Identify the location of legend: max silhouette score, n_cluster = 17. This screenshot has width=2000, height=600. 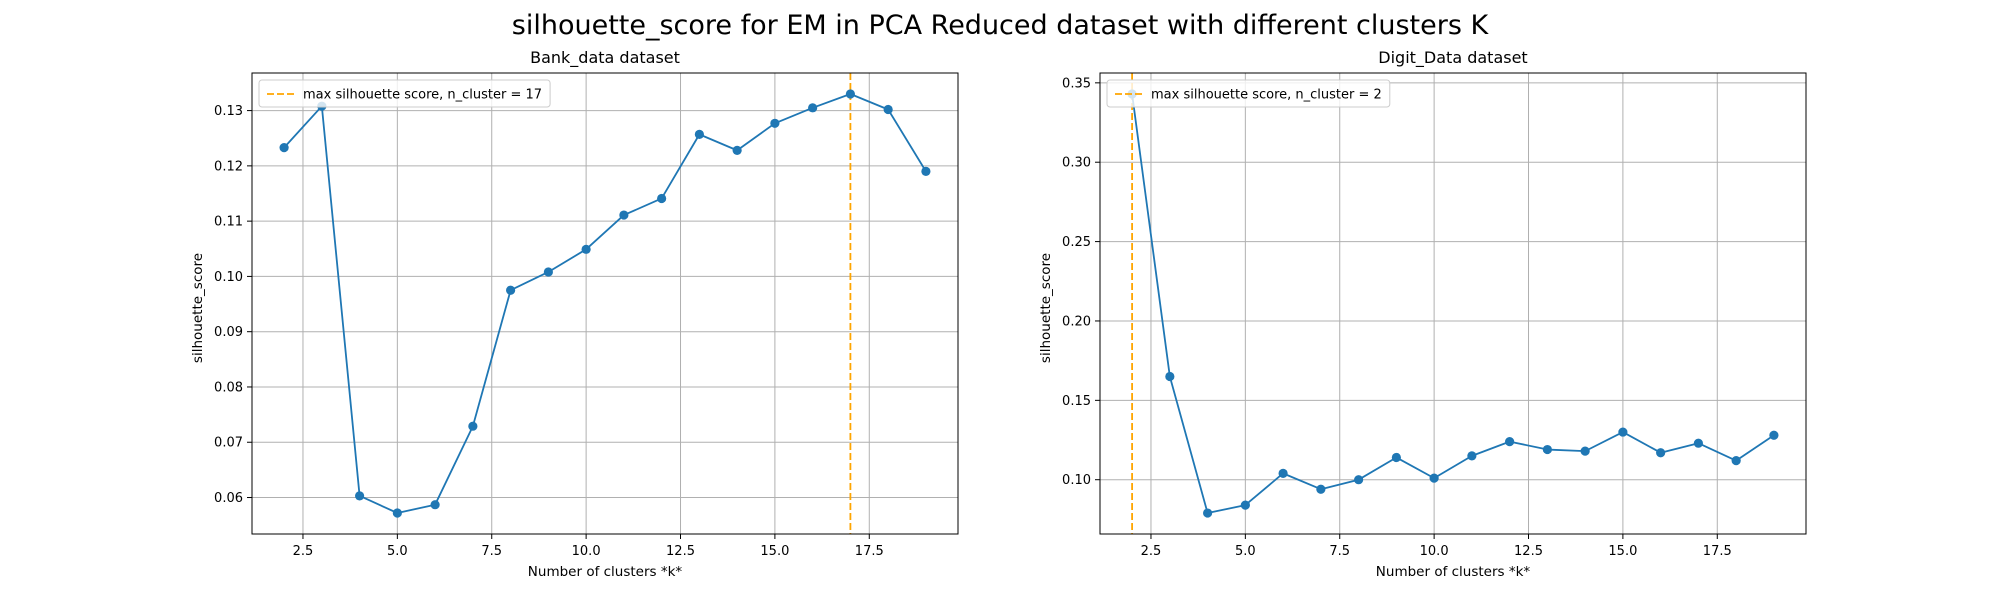
(404, 93).